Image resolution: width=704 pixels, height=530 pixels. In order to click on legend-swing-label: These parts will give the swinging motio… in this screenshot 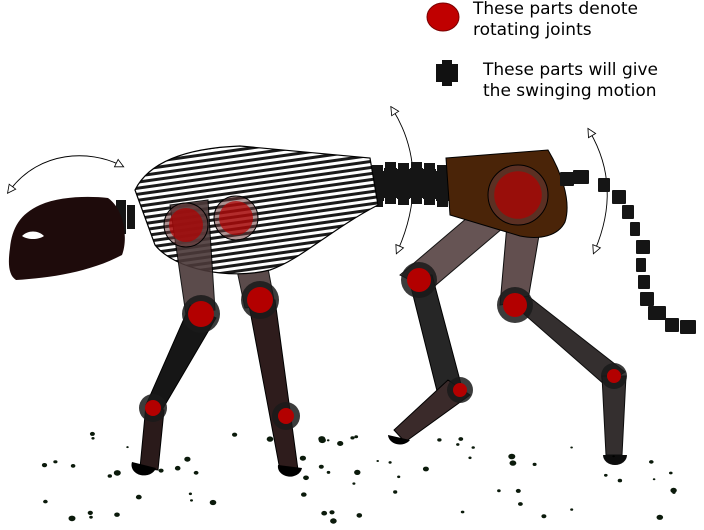, I will do `click(570, 81)`.